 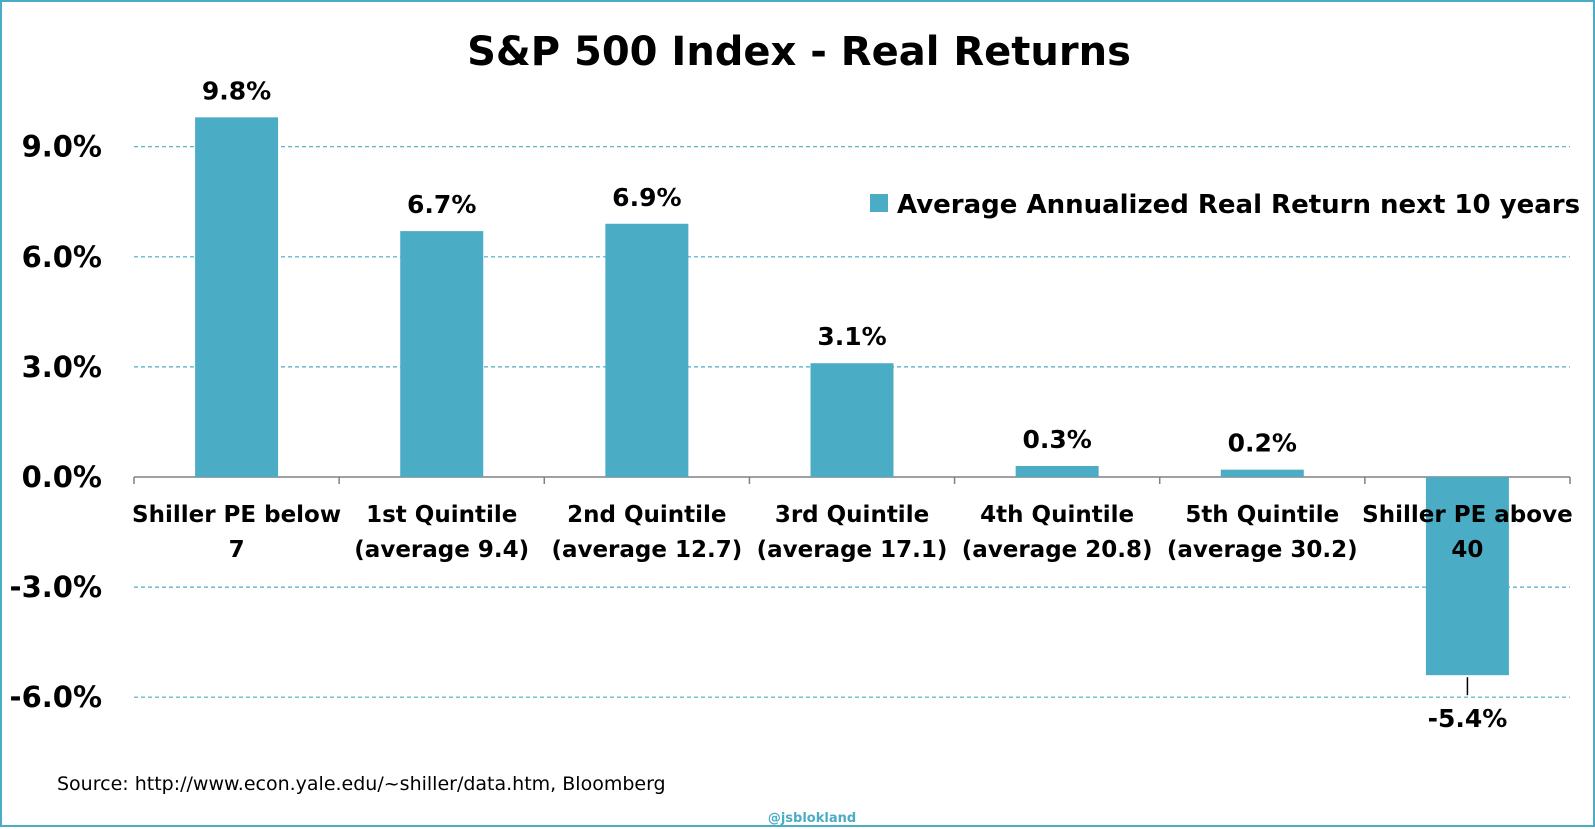 I want to click on data-label: 6.7%, so click(x=441, y=204).